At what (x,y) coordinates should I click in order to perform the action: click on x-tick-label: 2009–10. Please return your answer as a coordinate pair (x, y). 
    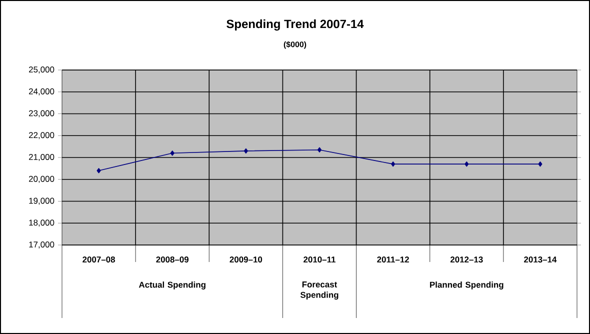
    Looking at the image, I should click on (246, 259).